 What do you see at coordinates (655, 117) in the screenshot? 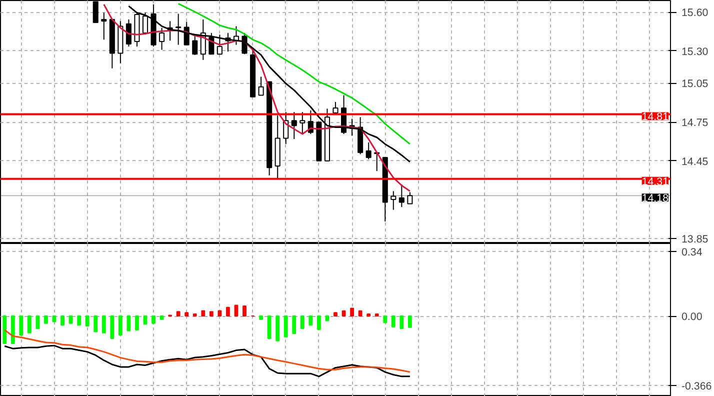
I see `ref-line-label: 14.81` at bounding box center [655, 117].